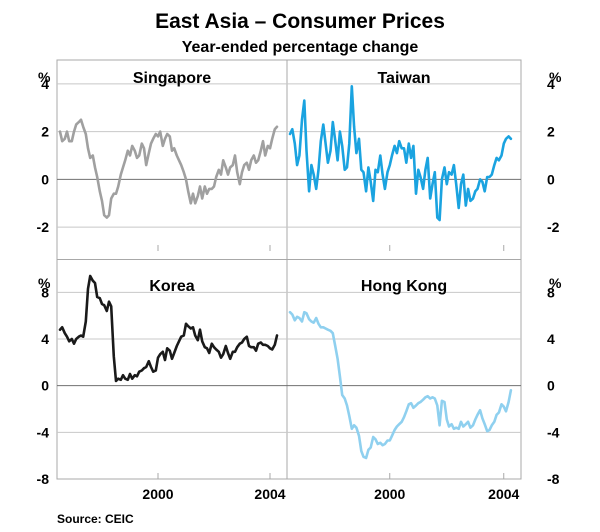 The image size is (600, 532). I want to click on chart-title: East Asia – Consumer Prices, so click(300, 21).